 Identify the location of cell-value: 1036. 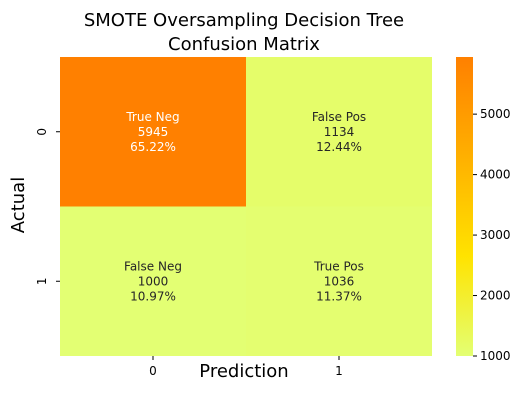
(339, 281).